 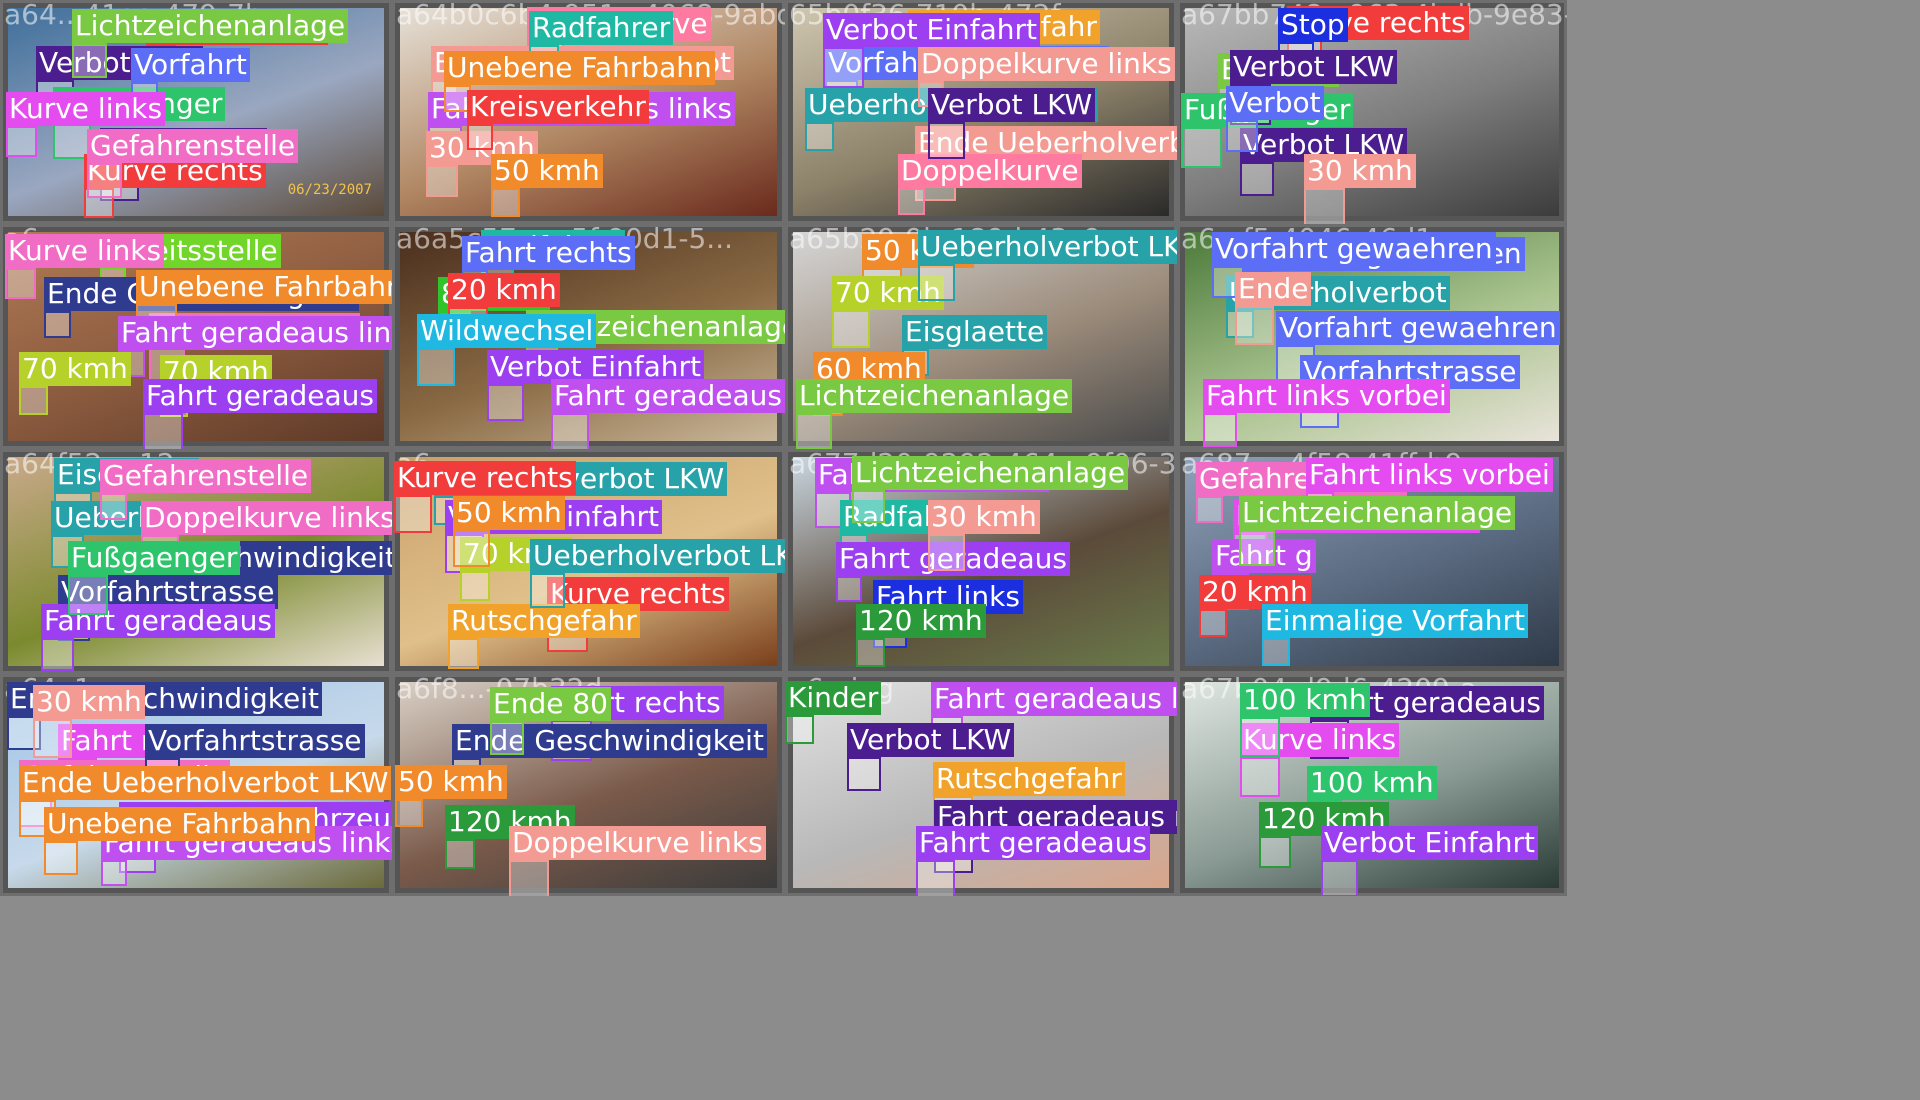 I want to click on detection: Kinder, so click(x=833, y=712).